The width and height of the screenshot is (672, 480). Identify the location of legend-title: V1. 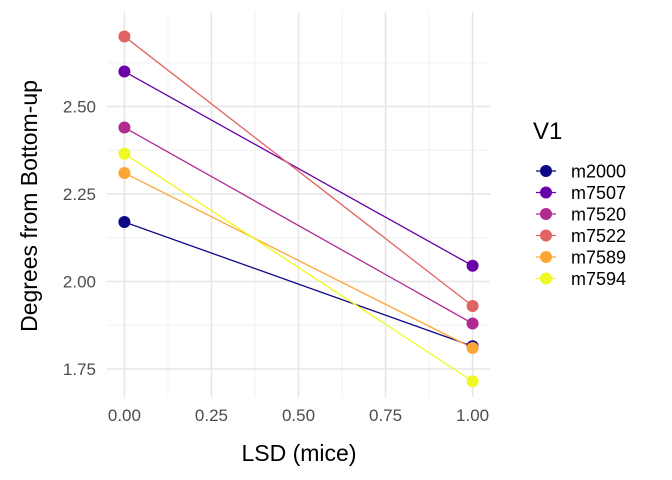
(547, 131).